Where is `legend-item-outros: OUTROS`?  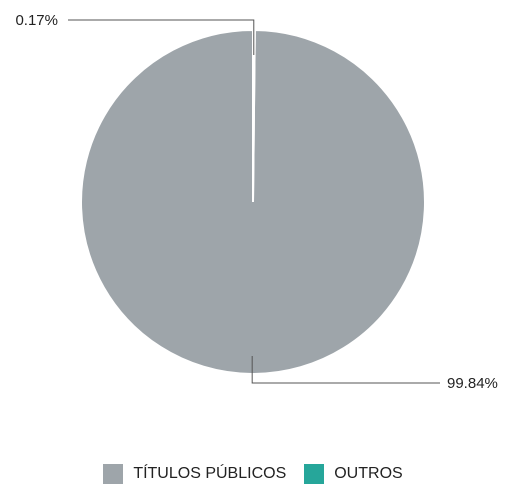 legend-item-outros: OUTROS is located at coordinates (353, 474).